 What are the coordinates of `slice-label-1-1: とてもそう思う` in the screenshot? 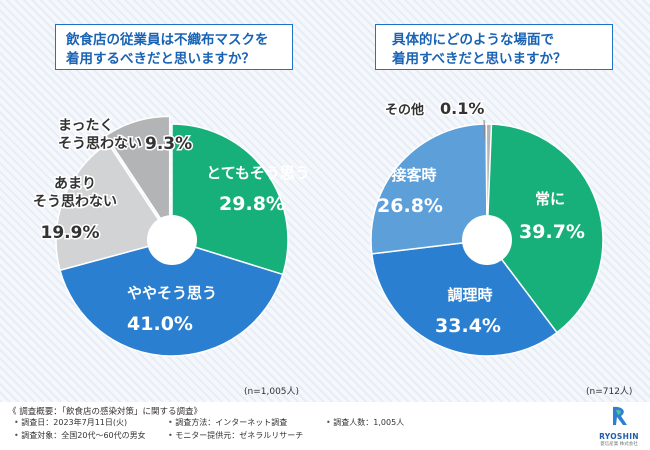 It's located at (258, 173).